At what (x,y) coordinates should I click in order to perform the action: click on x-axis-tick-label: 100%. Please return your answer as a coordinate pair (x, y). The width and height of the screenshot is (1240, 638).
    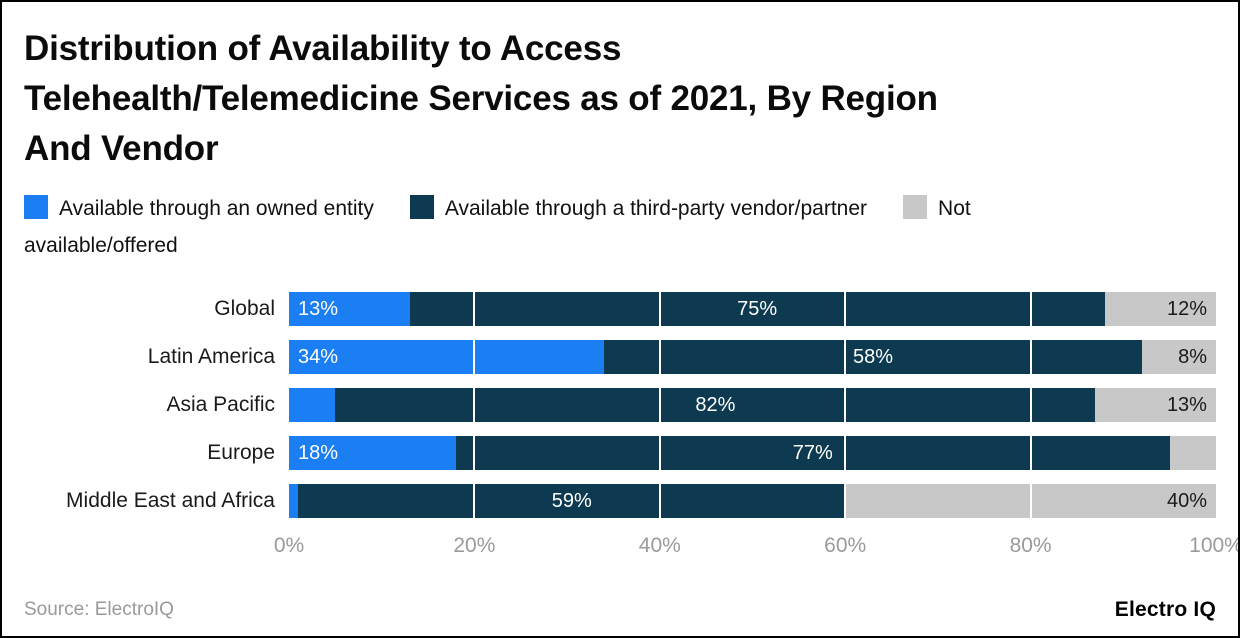
    Looking at the image, I should click on (1214, 545).